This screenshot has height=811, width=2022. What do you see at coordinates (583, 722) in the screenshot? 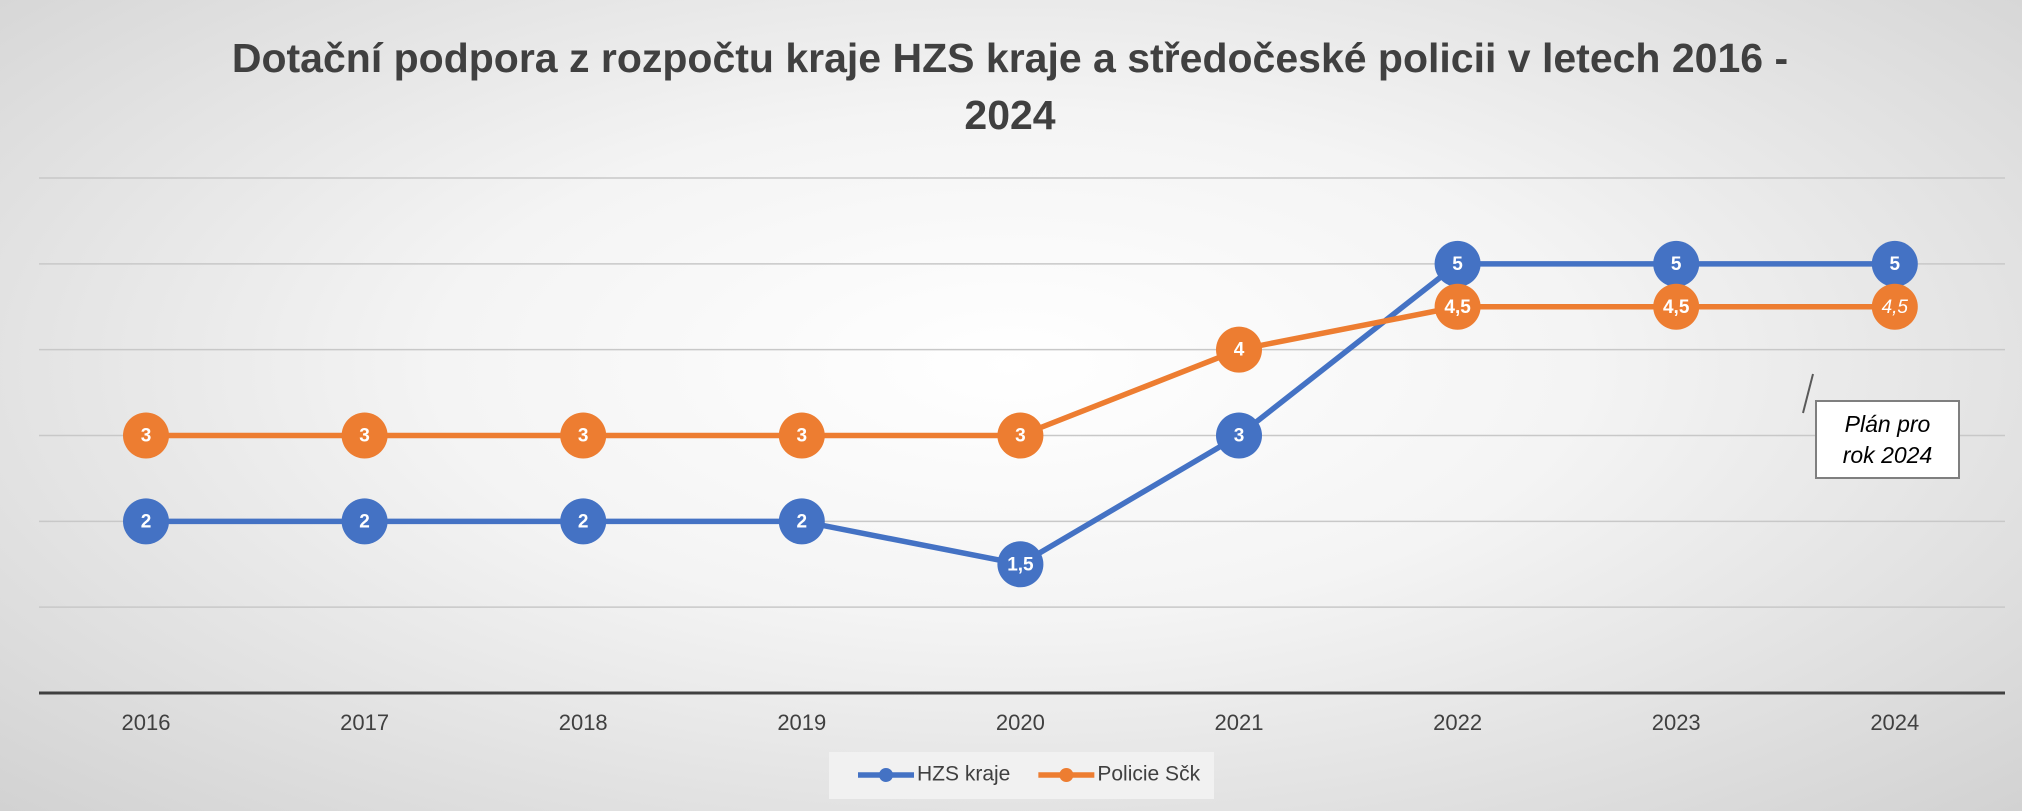
I see `x-tick-label: 2018` at bounding box center [583, 722].